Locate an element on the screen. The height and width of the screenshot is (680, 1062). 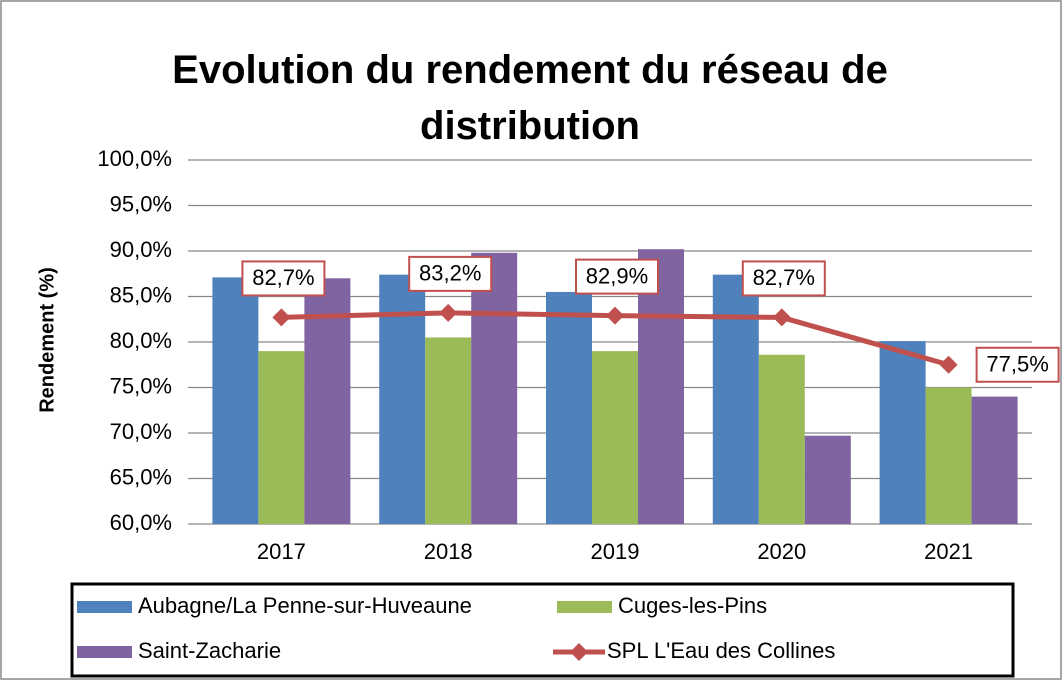
y-tick-label: 80,0% is located at coordinates (141, 340).